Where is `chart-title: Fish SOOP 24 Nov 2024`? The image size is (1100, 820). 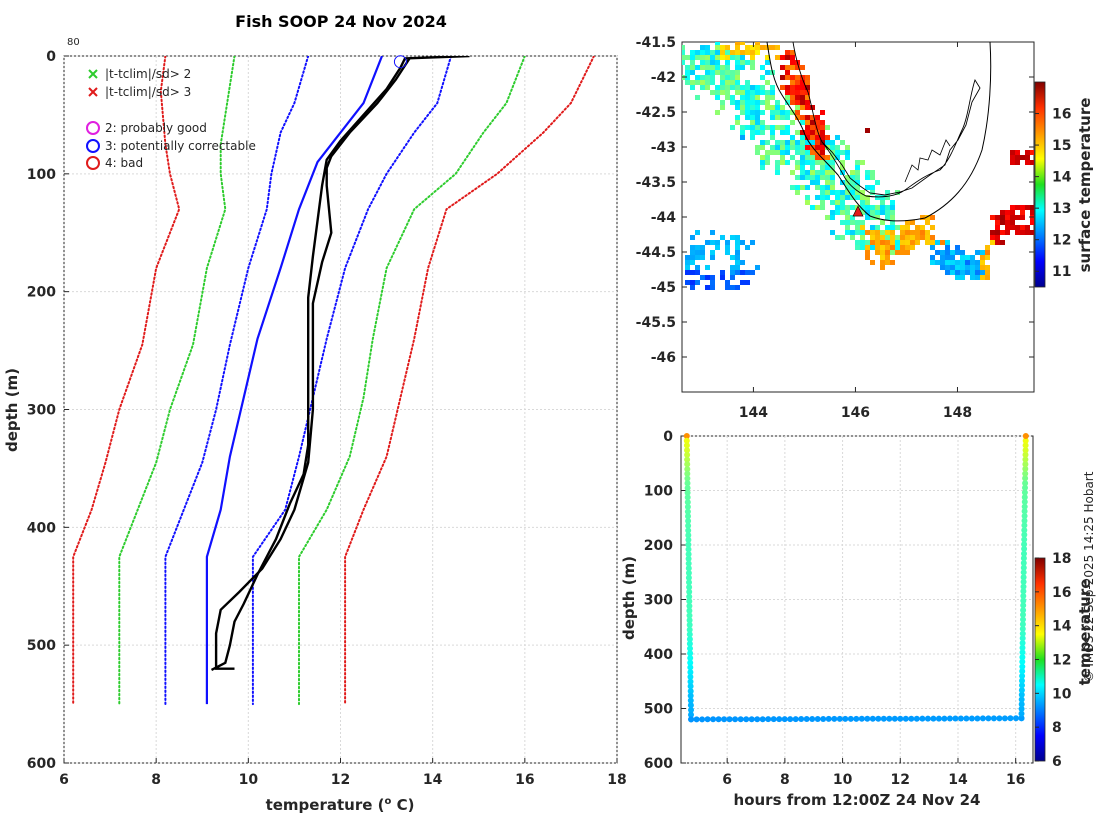
chart-title: Fish SOOP 24 Nov 2024 is located at coordinates (341, 21).